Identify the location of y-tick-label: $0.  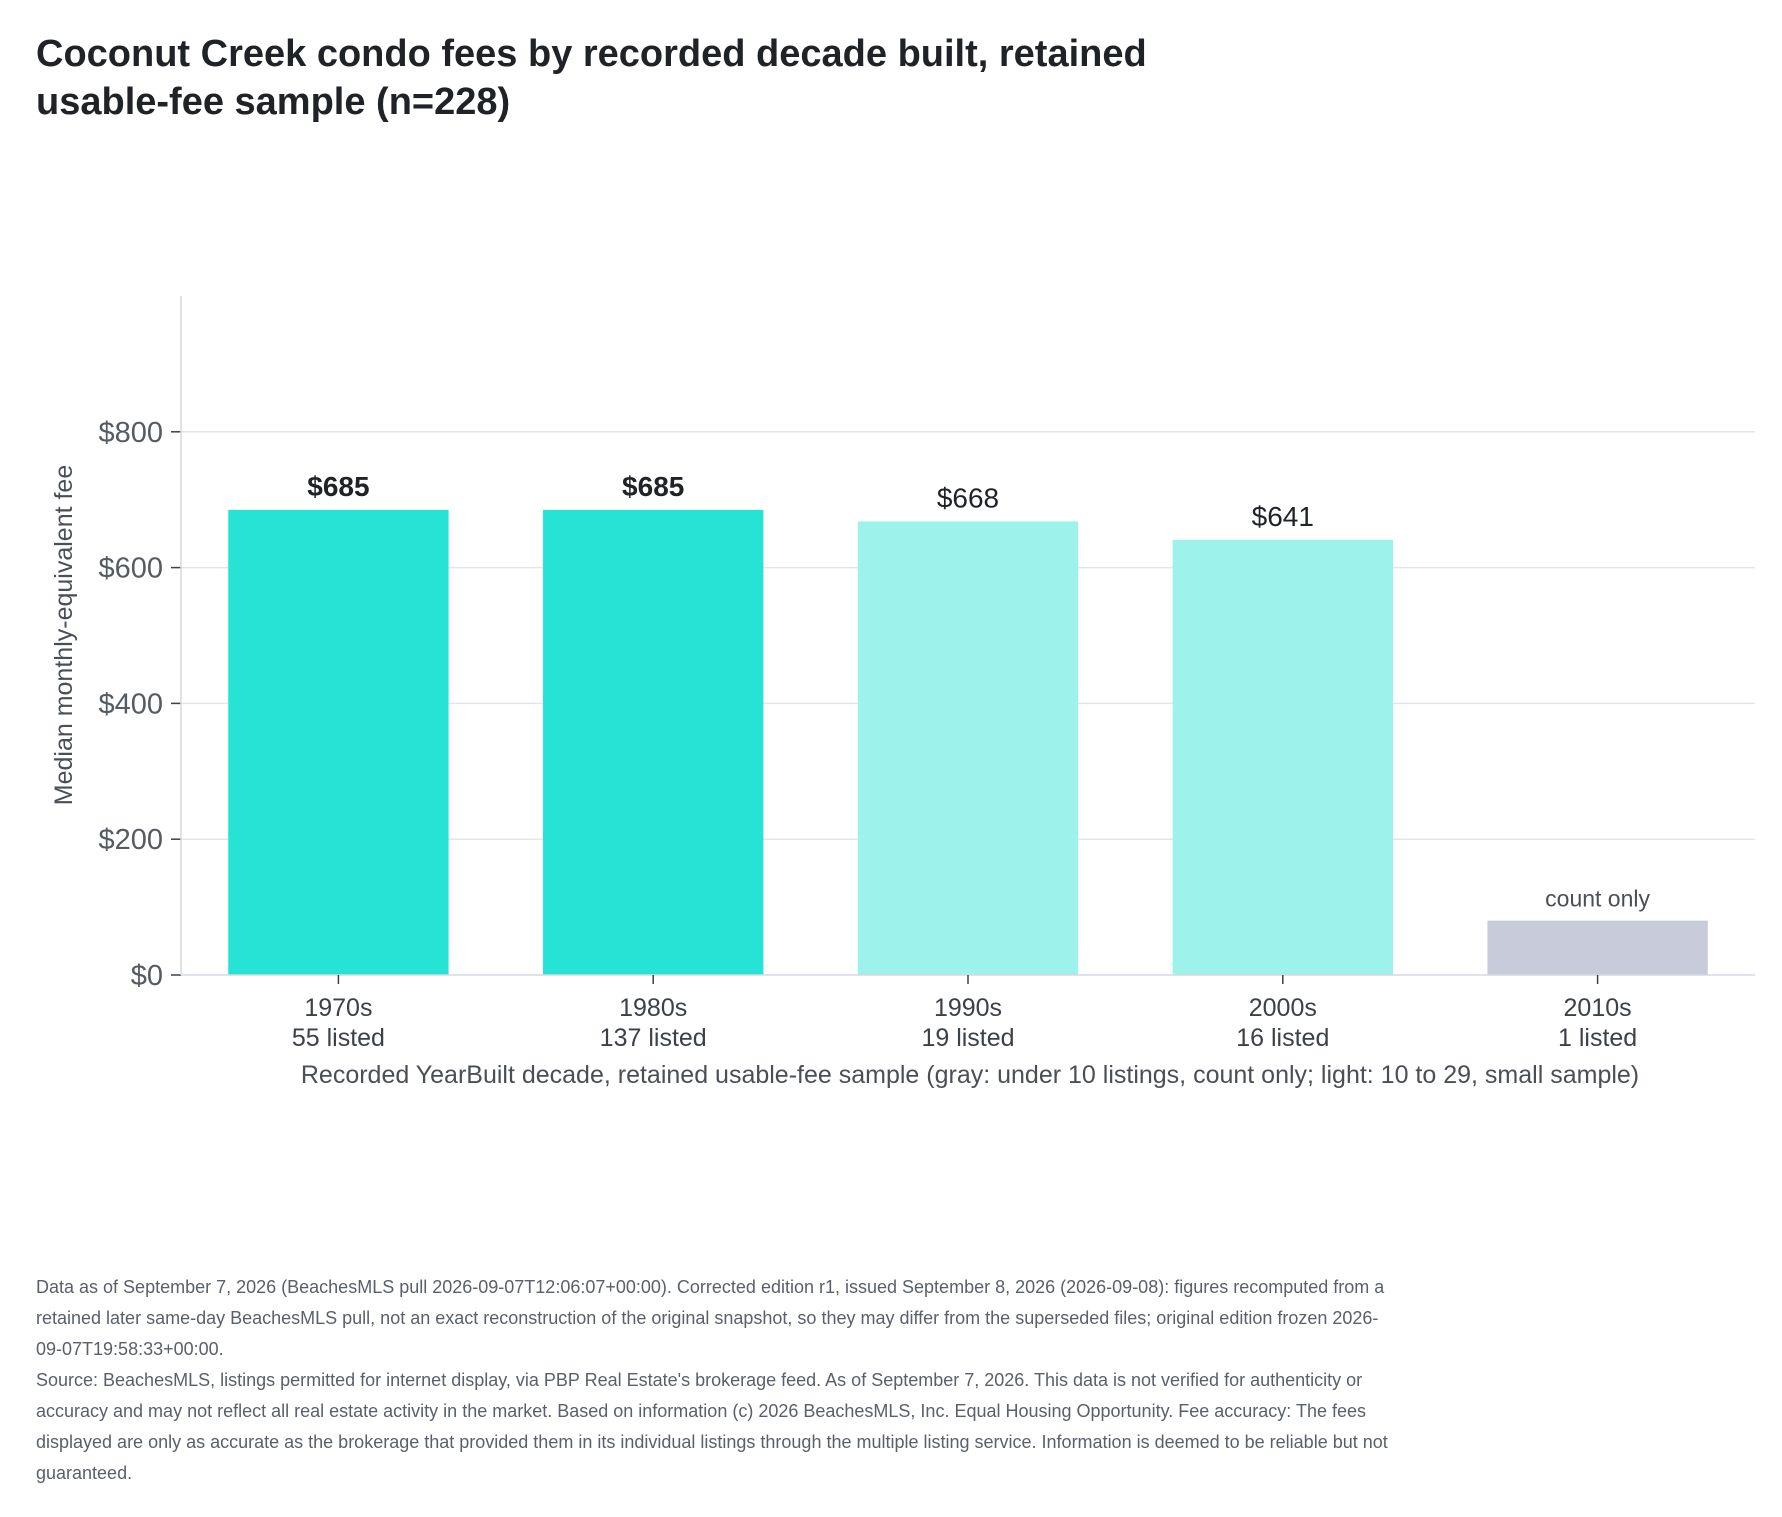
(147, 976).